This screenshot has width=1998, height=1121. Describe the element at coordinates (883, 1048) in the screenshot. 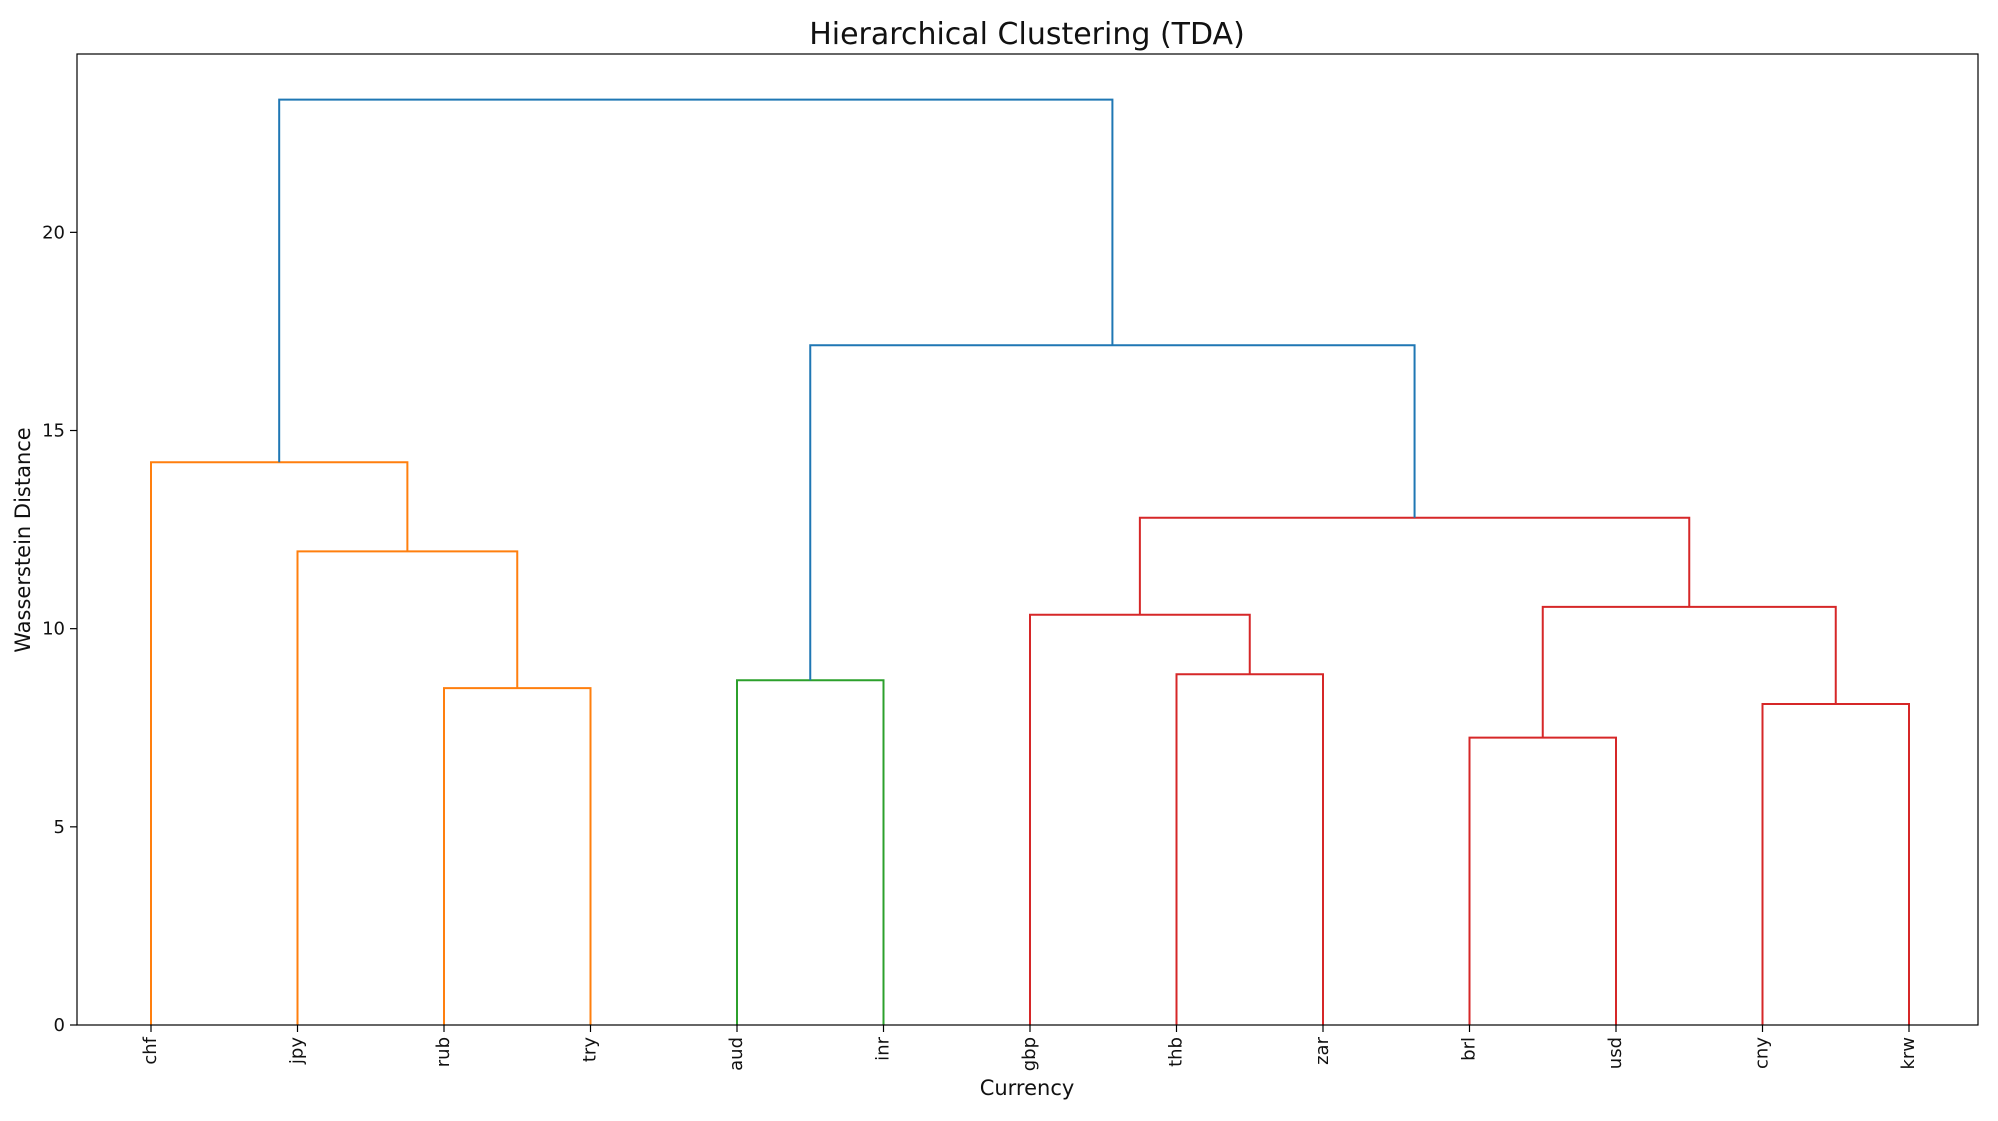

I see `leaf-label-inr: inr` at that location.